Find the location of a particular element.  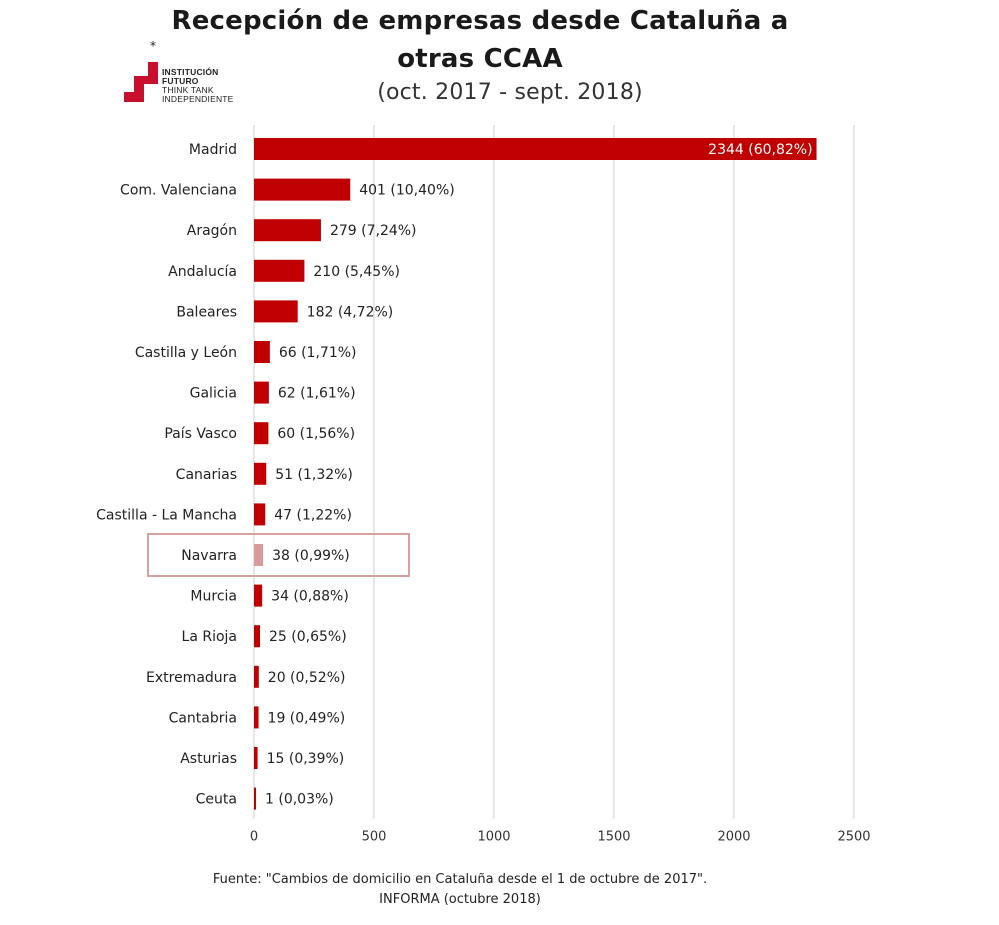

category-label: Galicia is located at coordinates (213, 394).